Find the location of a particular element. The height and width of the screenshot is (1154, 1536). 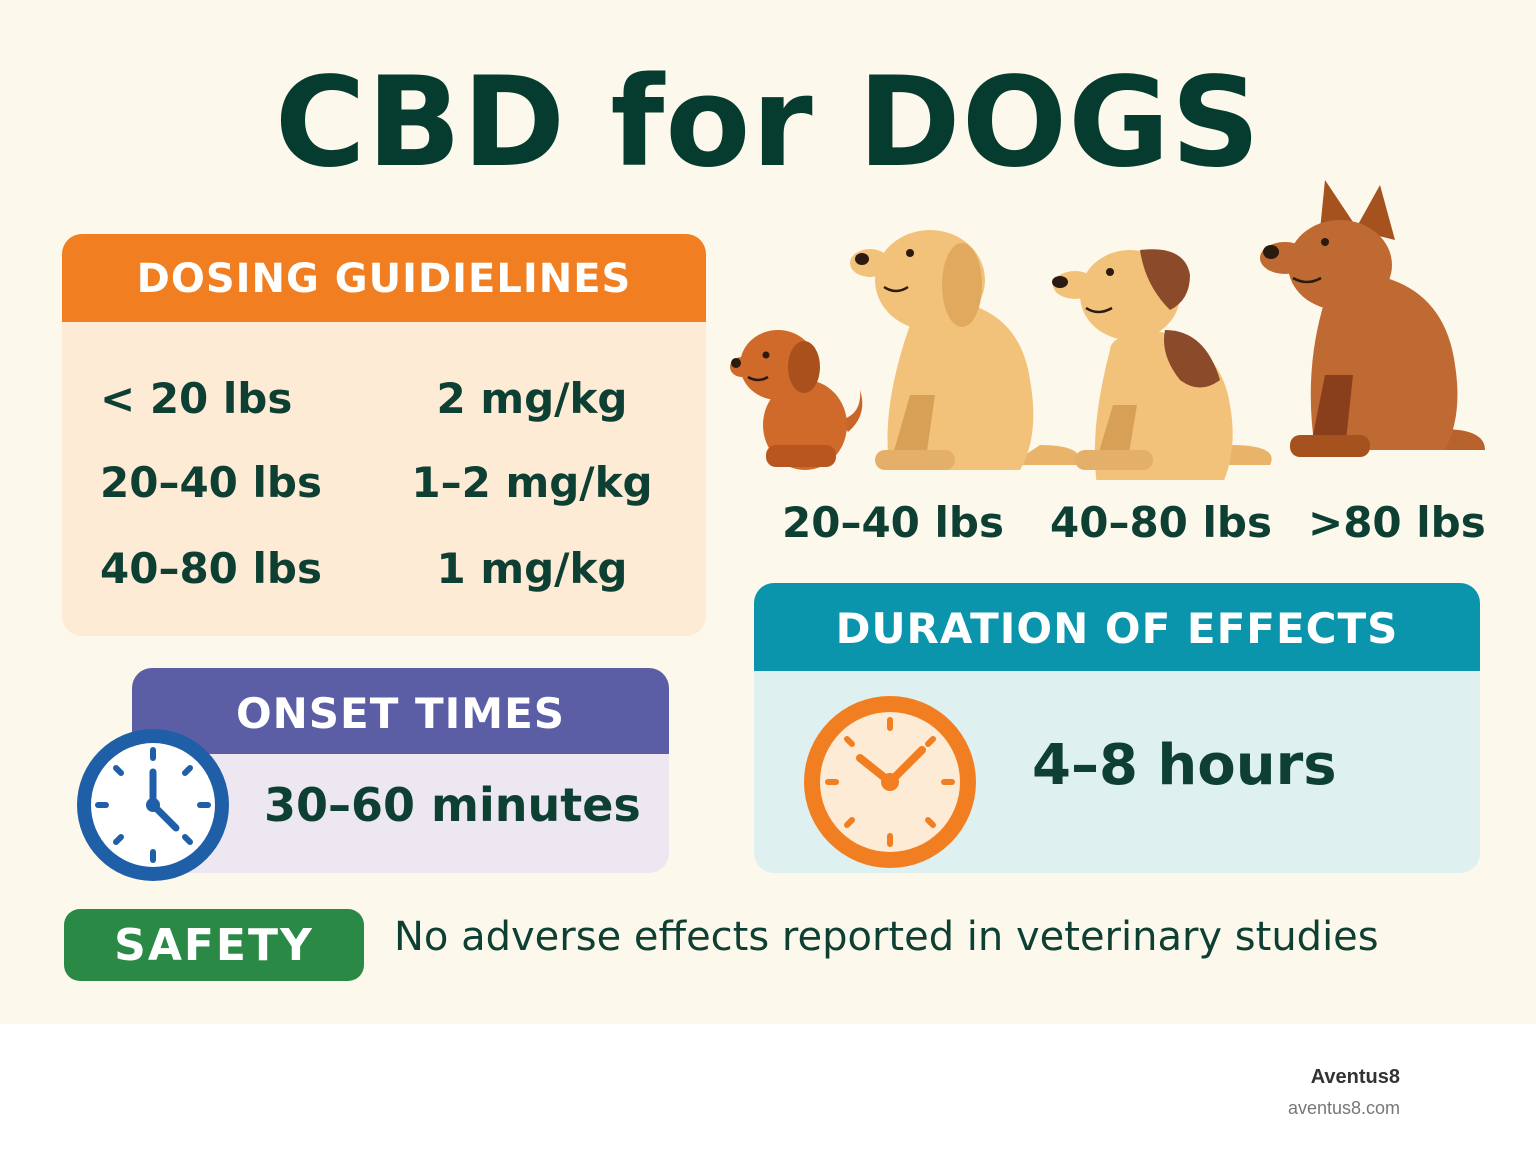

dosing-heading: DOSING GUIDIELINES is located at coordinates (384, 278).